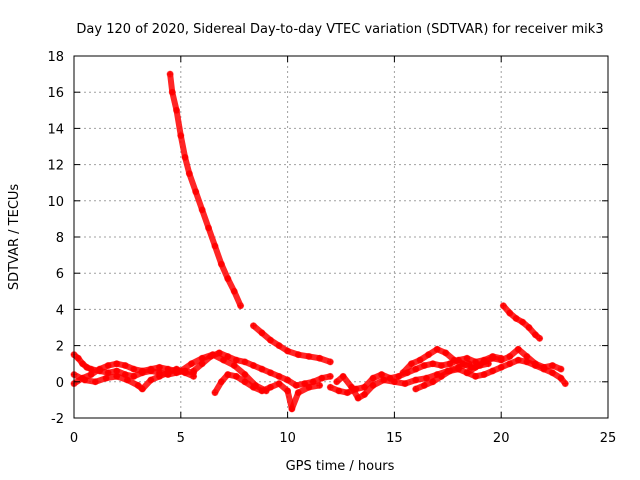 This screenshot has width=640, height=480. Describe the element at coordinates (60, 274) in the screenshot. I see `y-tick-label: 6` at that location.